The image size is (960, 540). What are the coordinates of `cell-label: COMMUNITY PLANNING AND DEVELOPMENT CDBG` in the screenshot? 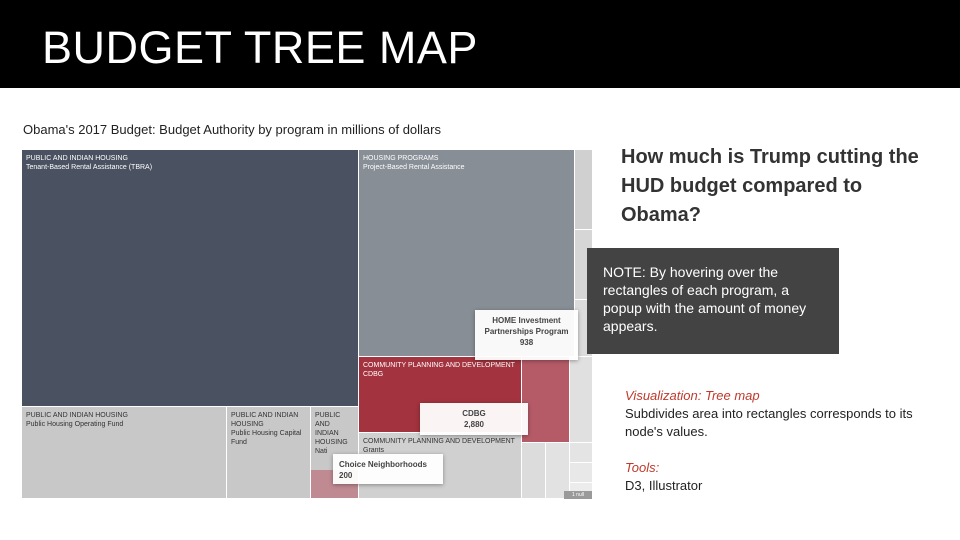 It's located at (440, 370).